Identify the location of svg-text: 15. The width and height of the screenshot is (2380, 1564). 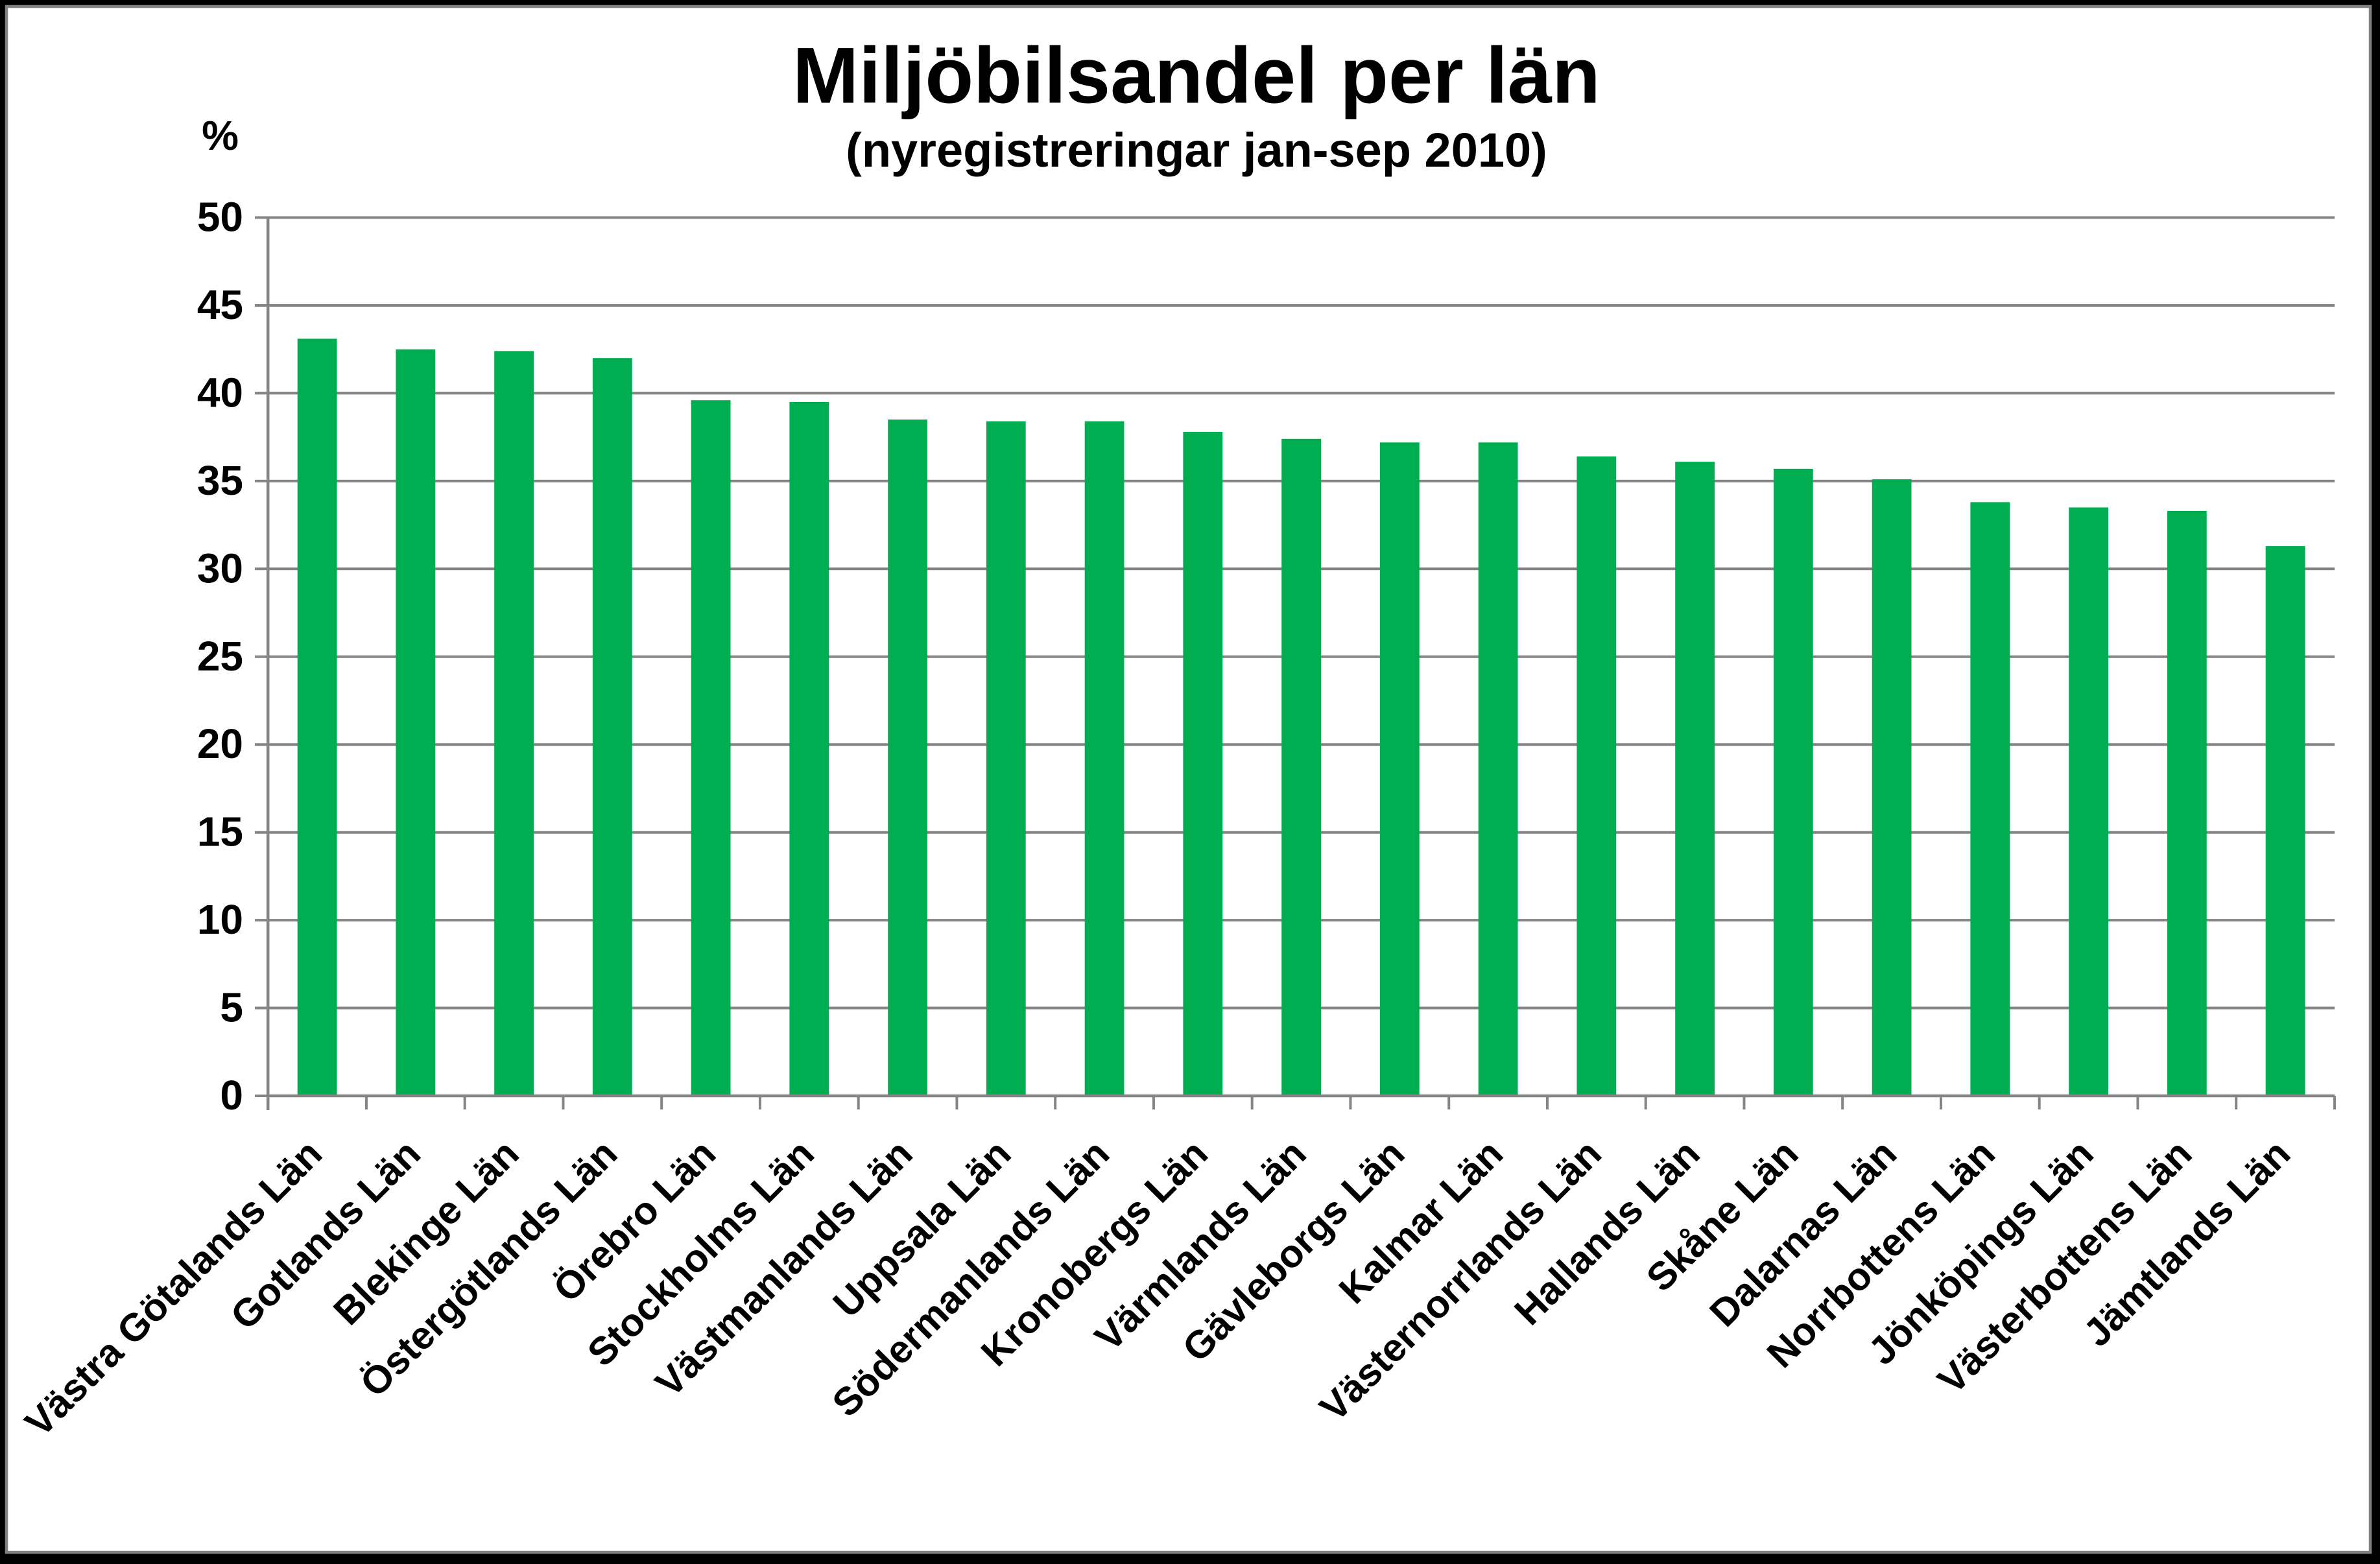
(220, 832).